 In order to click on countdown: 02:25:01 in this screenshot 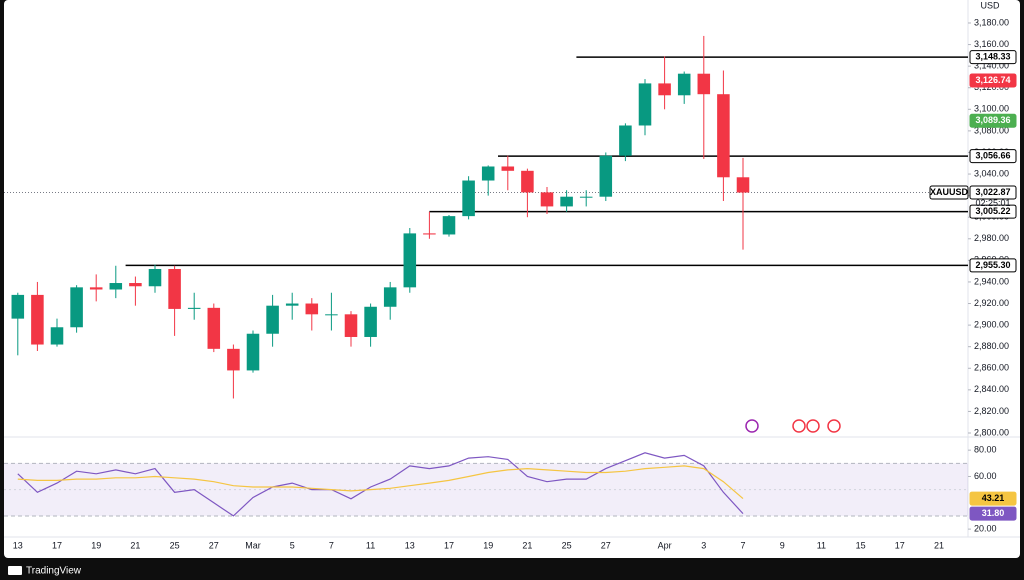, I will do `click(992, 203)`.